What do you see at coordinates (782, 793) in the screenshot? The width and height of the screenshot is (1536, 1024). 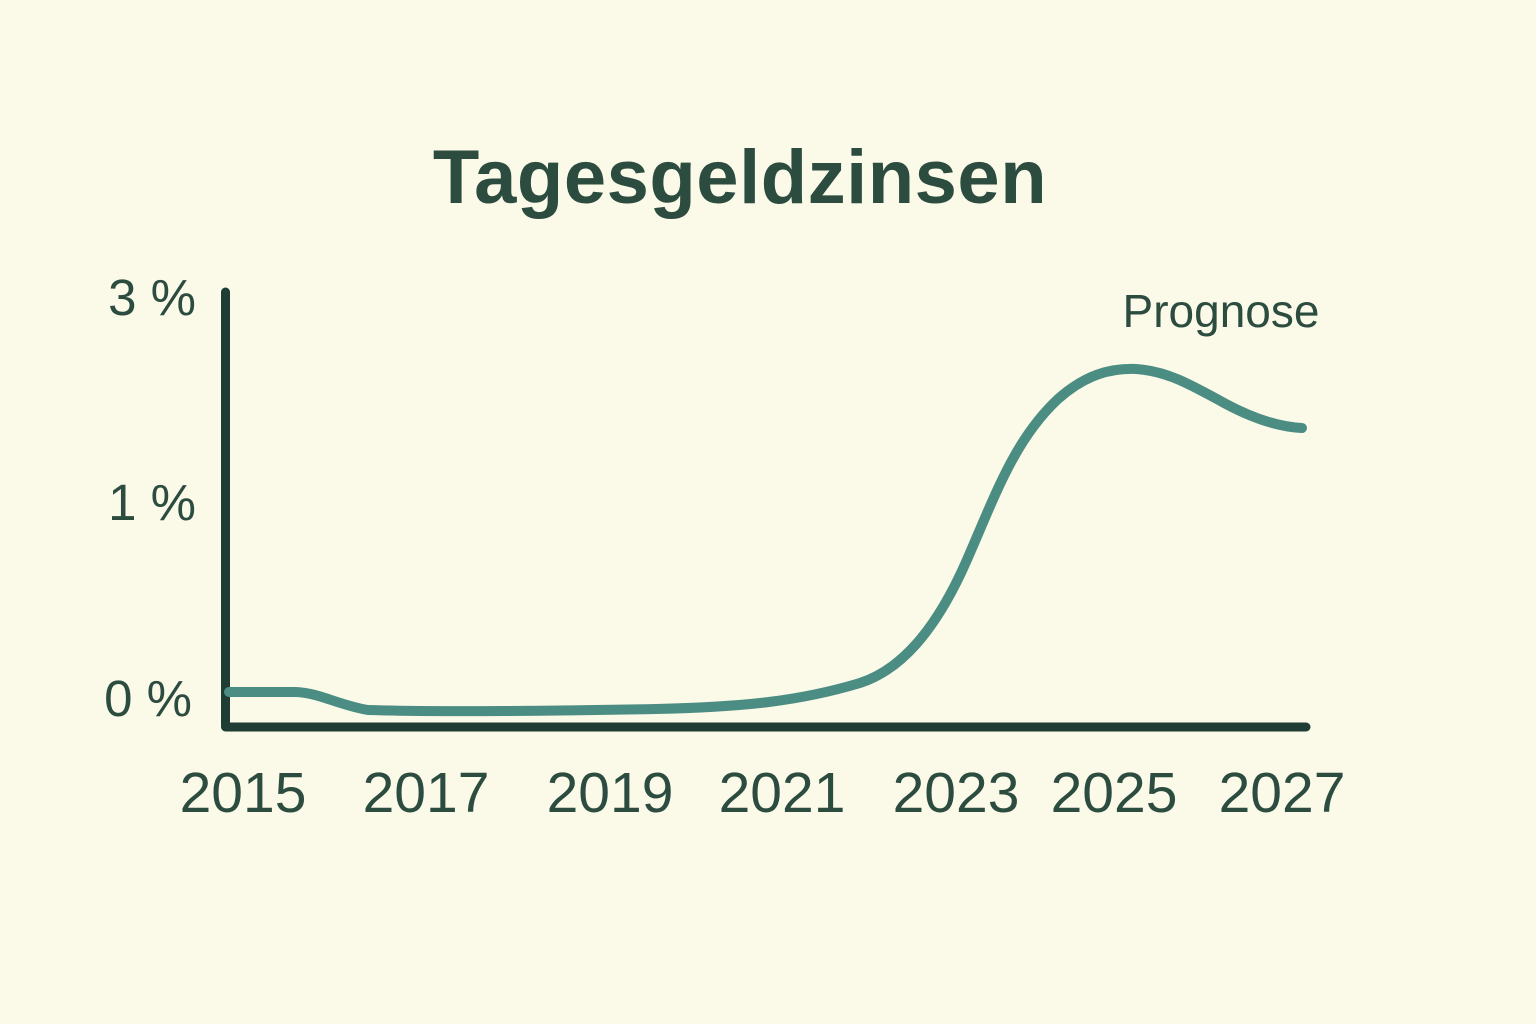 I see `x-axis-tick-2021: 2021` at bounding box center [782, 793].